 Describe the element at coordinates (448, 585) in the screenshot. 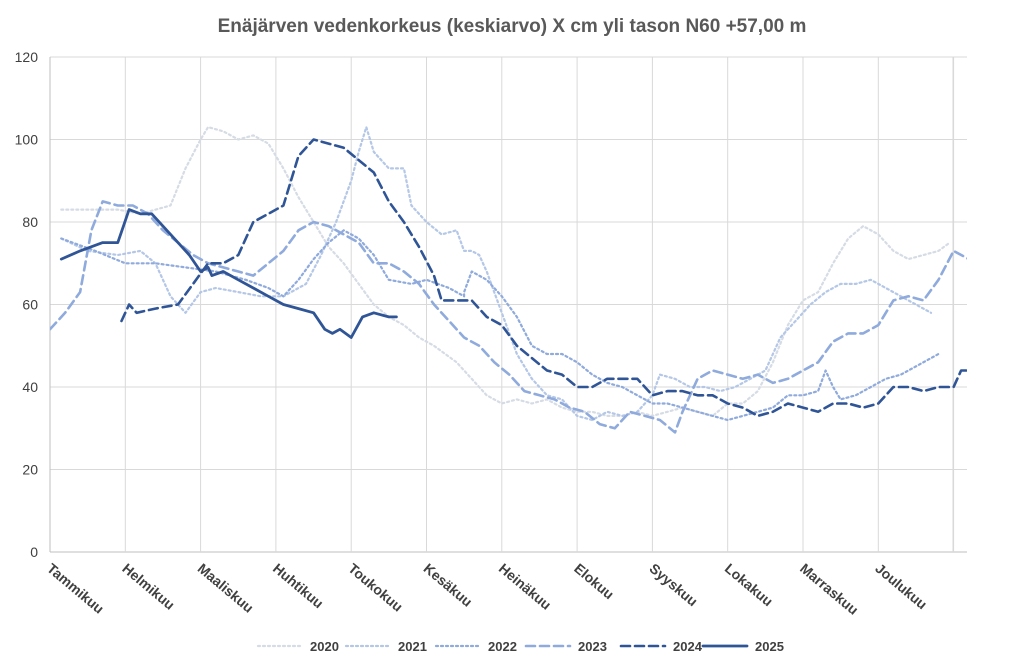

I see `x-tick-label: Kesäkuu` at that location.